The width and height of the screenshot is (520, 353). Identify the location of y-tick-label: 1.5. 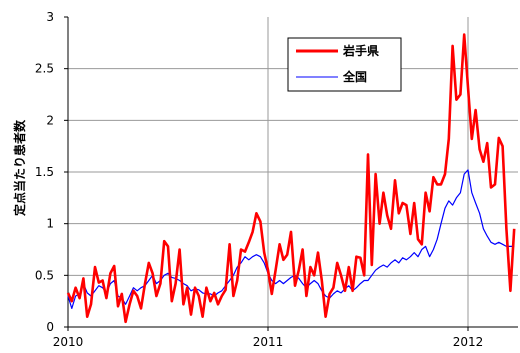
(44, 172).